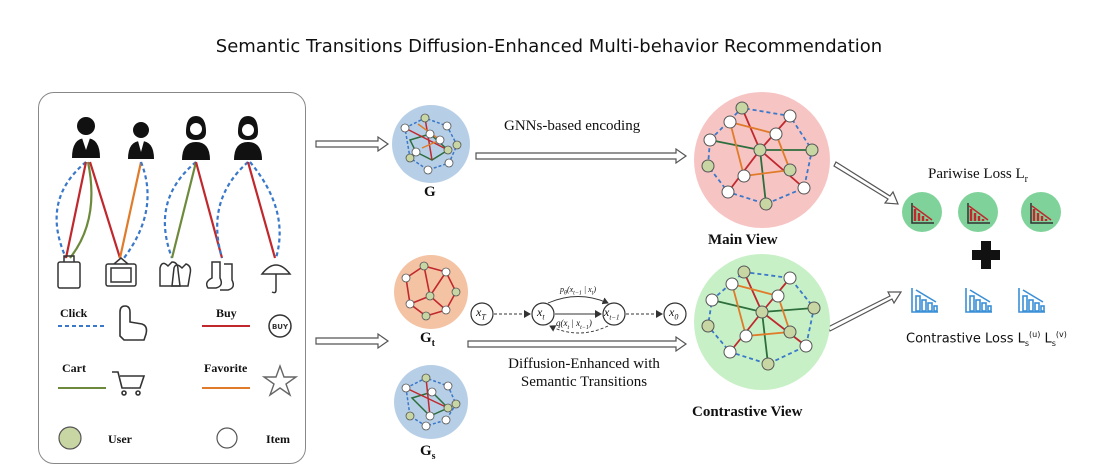 The height and width of the screenshot is (475, 1098). I want to click on node-xT-label: xT, so click(481, 313).